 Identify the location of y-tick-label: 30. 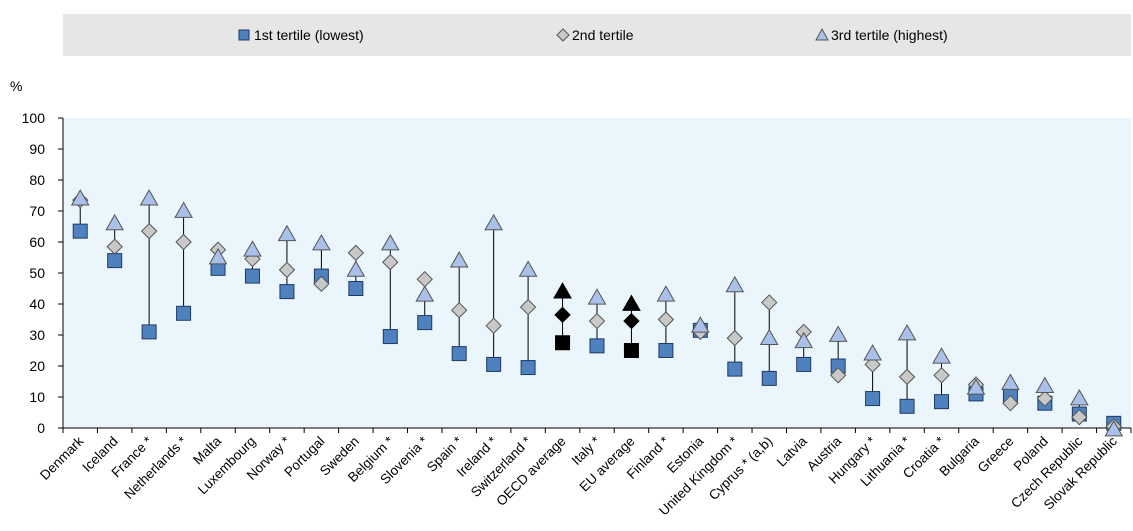
(37, 335).